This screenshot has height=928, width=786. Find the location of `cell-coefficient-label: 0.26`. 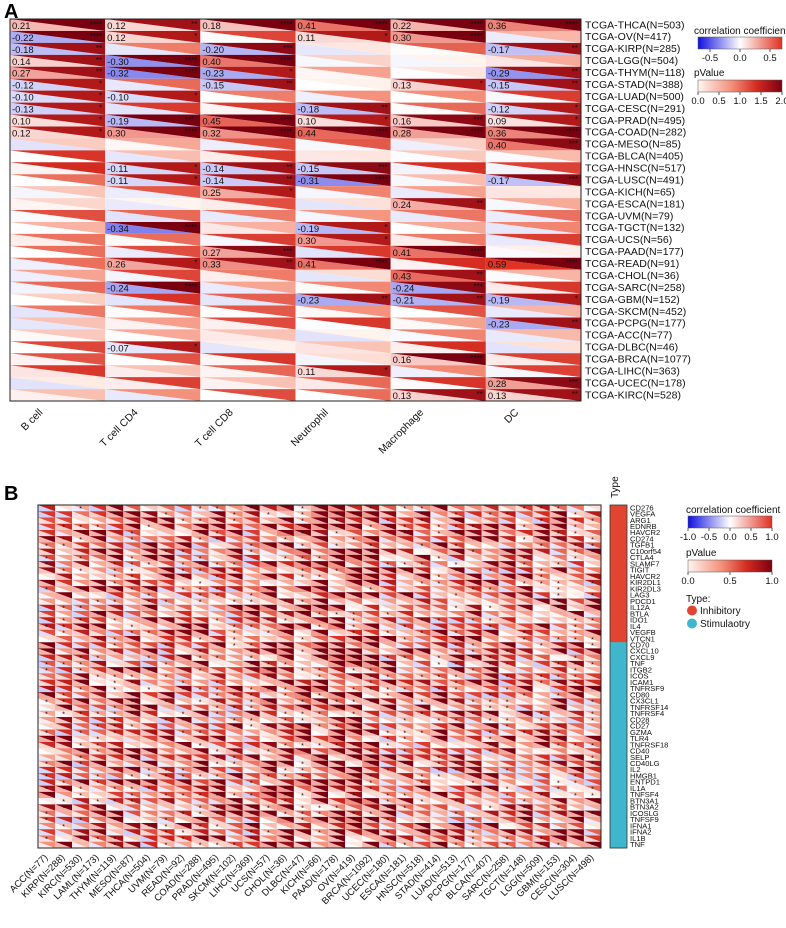

cell-coefficient-label: 0.26 is located at coordinates (116, 265).